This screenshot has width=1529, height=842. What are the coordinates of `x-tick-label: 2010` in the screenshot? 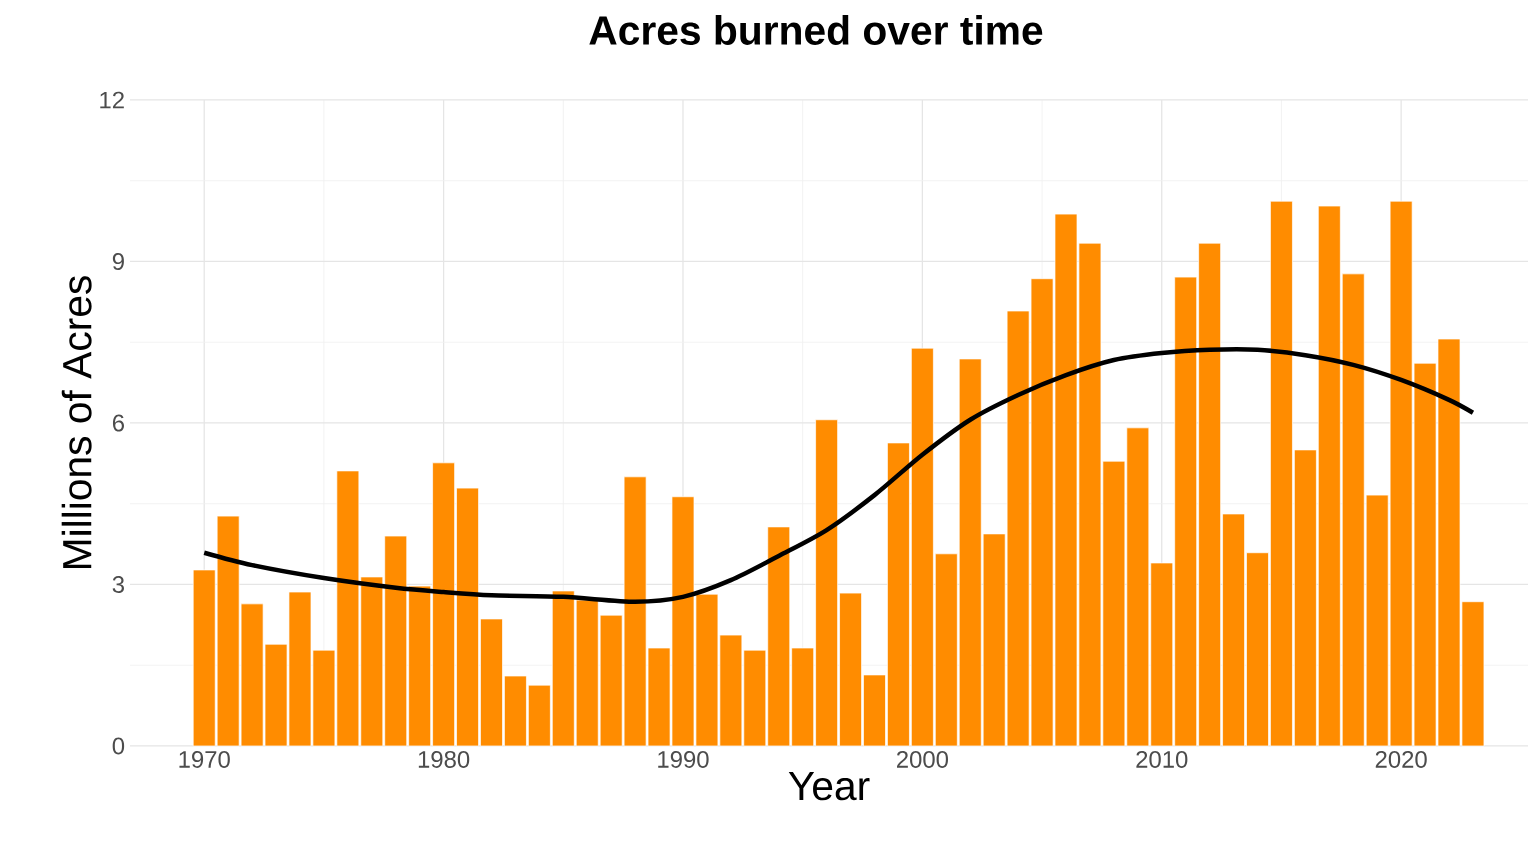 It's located at (1162, 759).